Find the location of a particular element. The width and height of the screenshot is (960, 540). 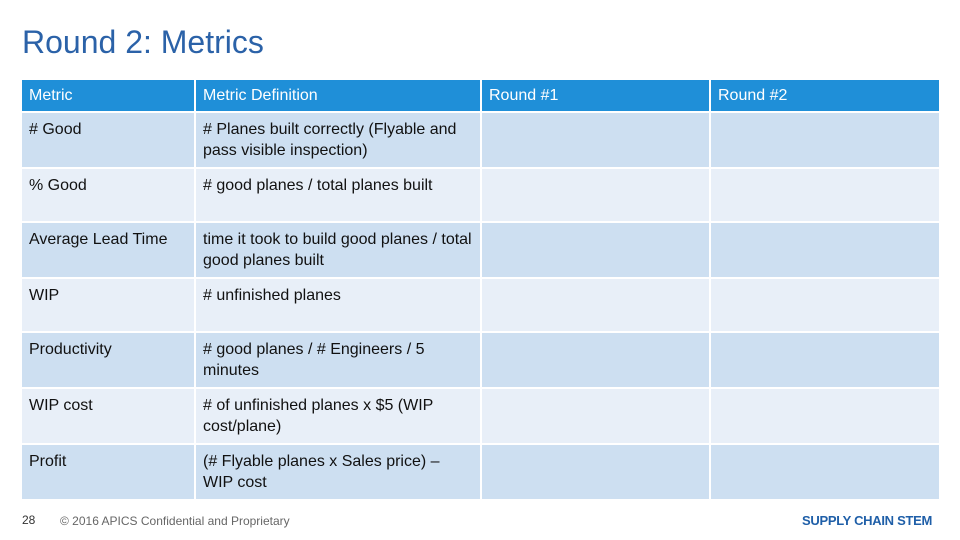

table-cell: # good planes / total planes built is located at coordinates (338, 195).